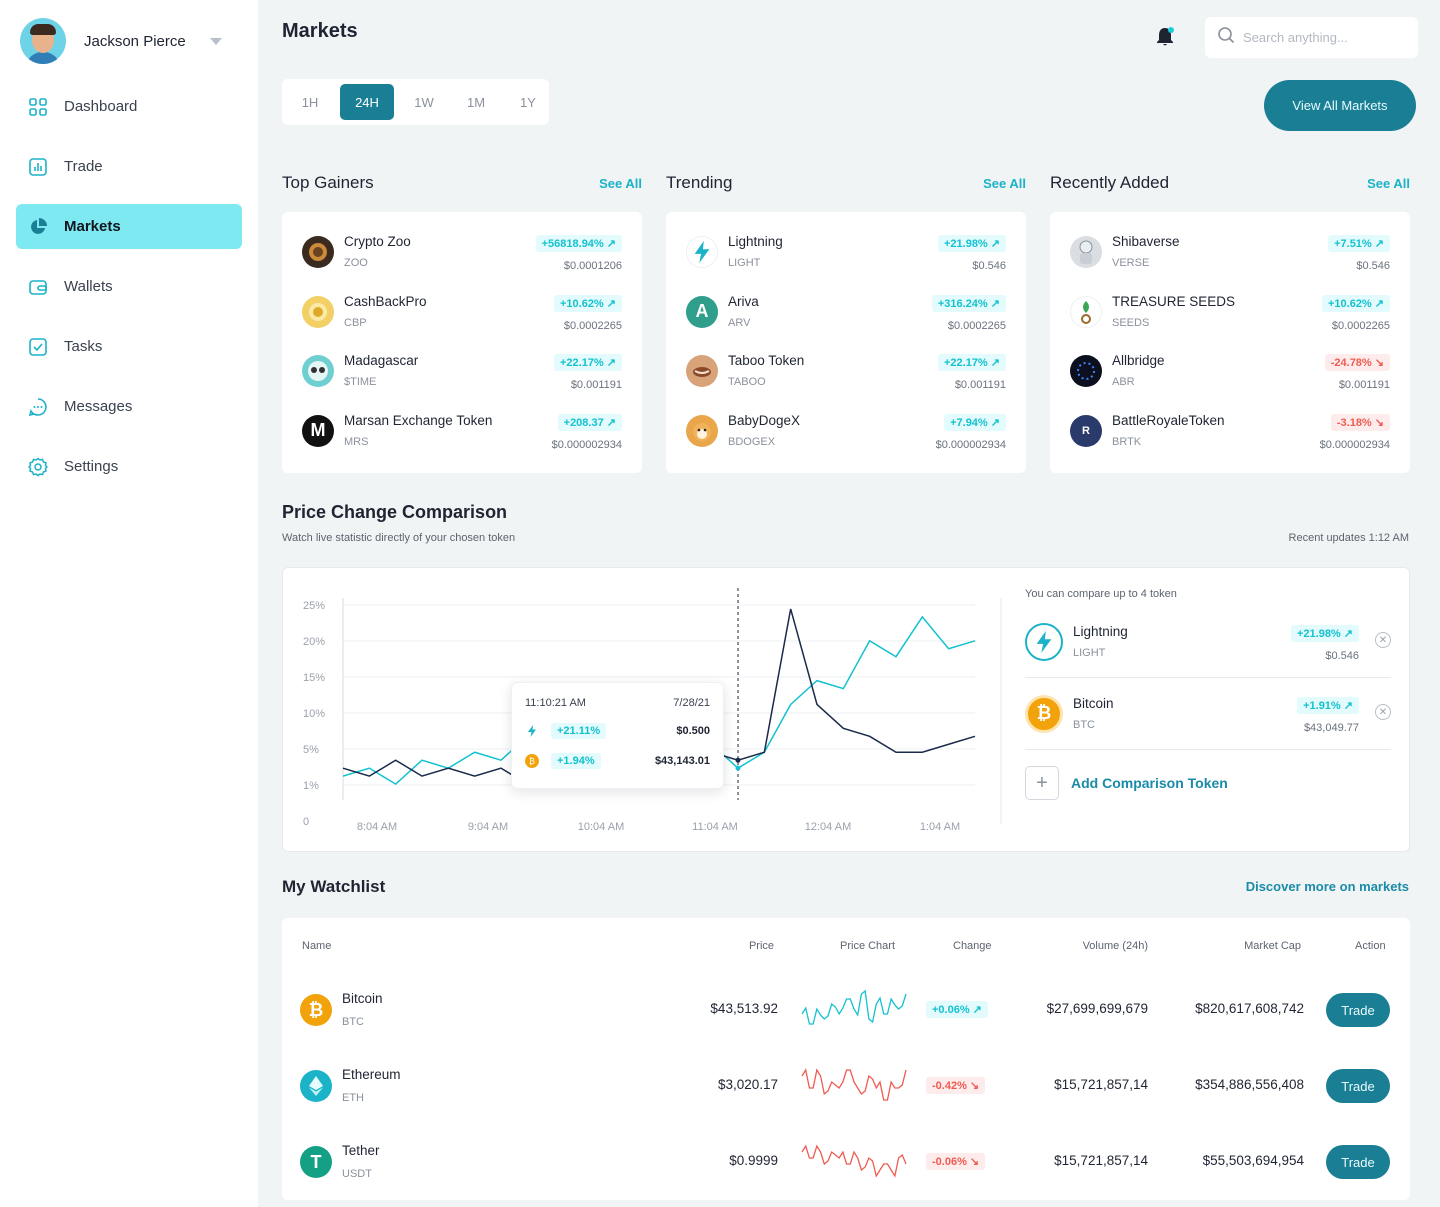 The width and height of the screenshot is (1440, 1207). Describe the element at coordinates (744, 263) in the screenshot. I see `token-symbol: LIGHT` at that location.